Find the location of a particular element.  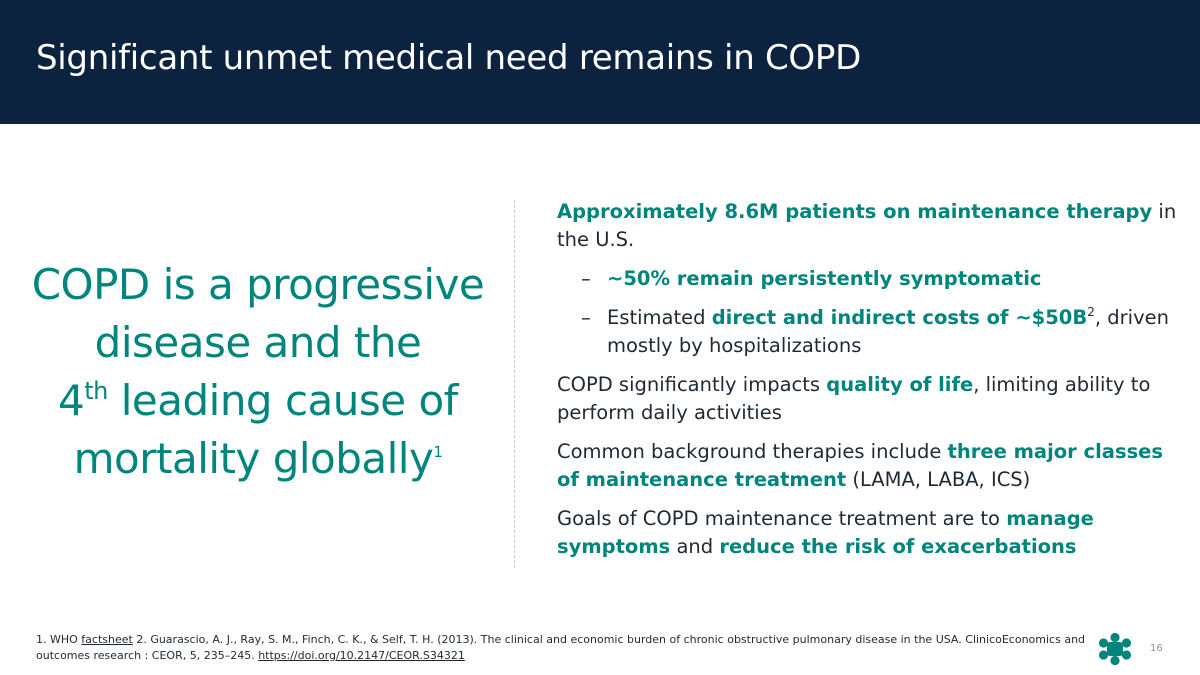

cost-reference: 2 is located at coordinates (1091, 312).